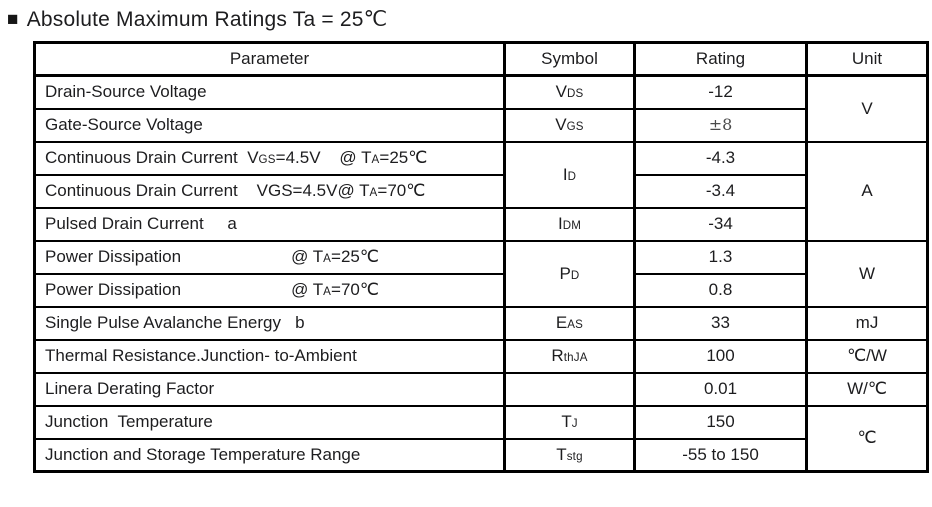 Image resolution: width=932 pixels, height=507 pixels. What do you see at coordinates (569, 389) in the screenshot?
I see `linera-derating-factor-symbol` at bounding box center [569, 389].